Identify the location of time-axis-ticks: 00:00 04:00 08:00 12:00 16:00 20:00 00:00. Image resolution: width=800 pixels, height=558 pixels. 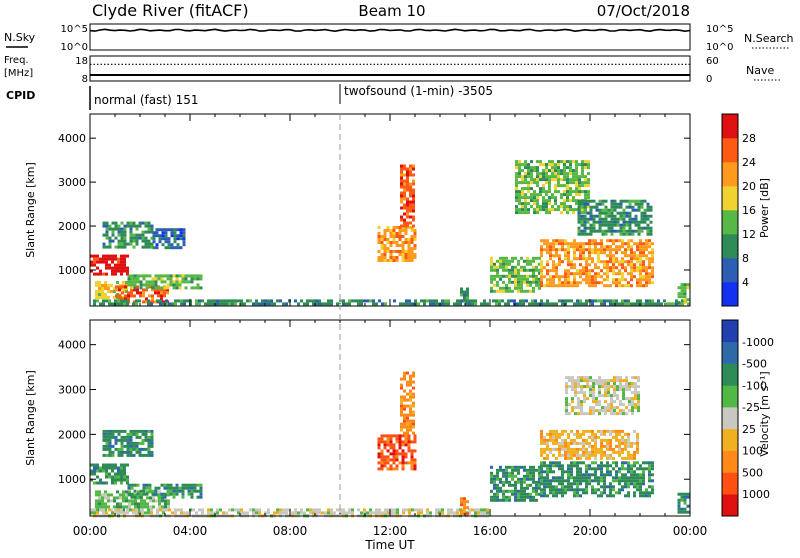
(390, 531).